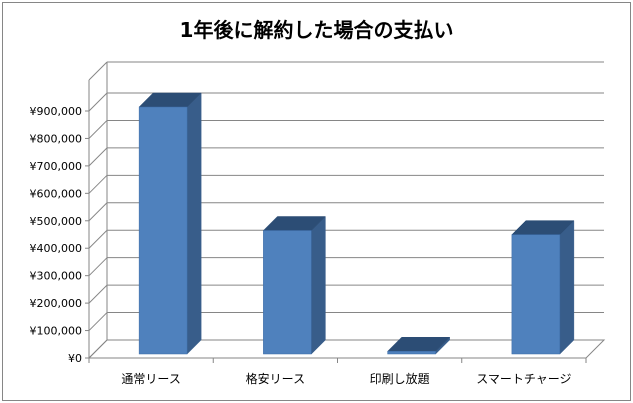  I want to click on y-tick-label: ¥100,000, so click(56, 331).